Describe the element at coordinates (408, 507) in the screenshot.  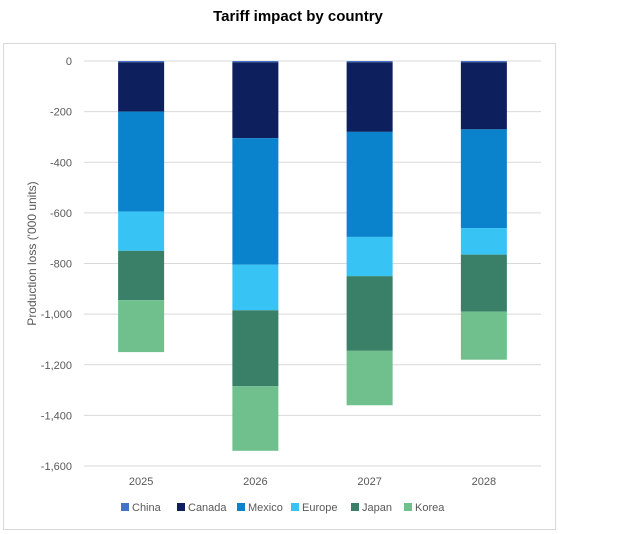
I see `legend-swatch-korea` at that location.